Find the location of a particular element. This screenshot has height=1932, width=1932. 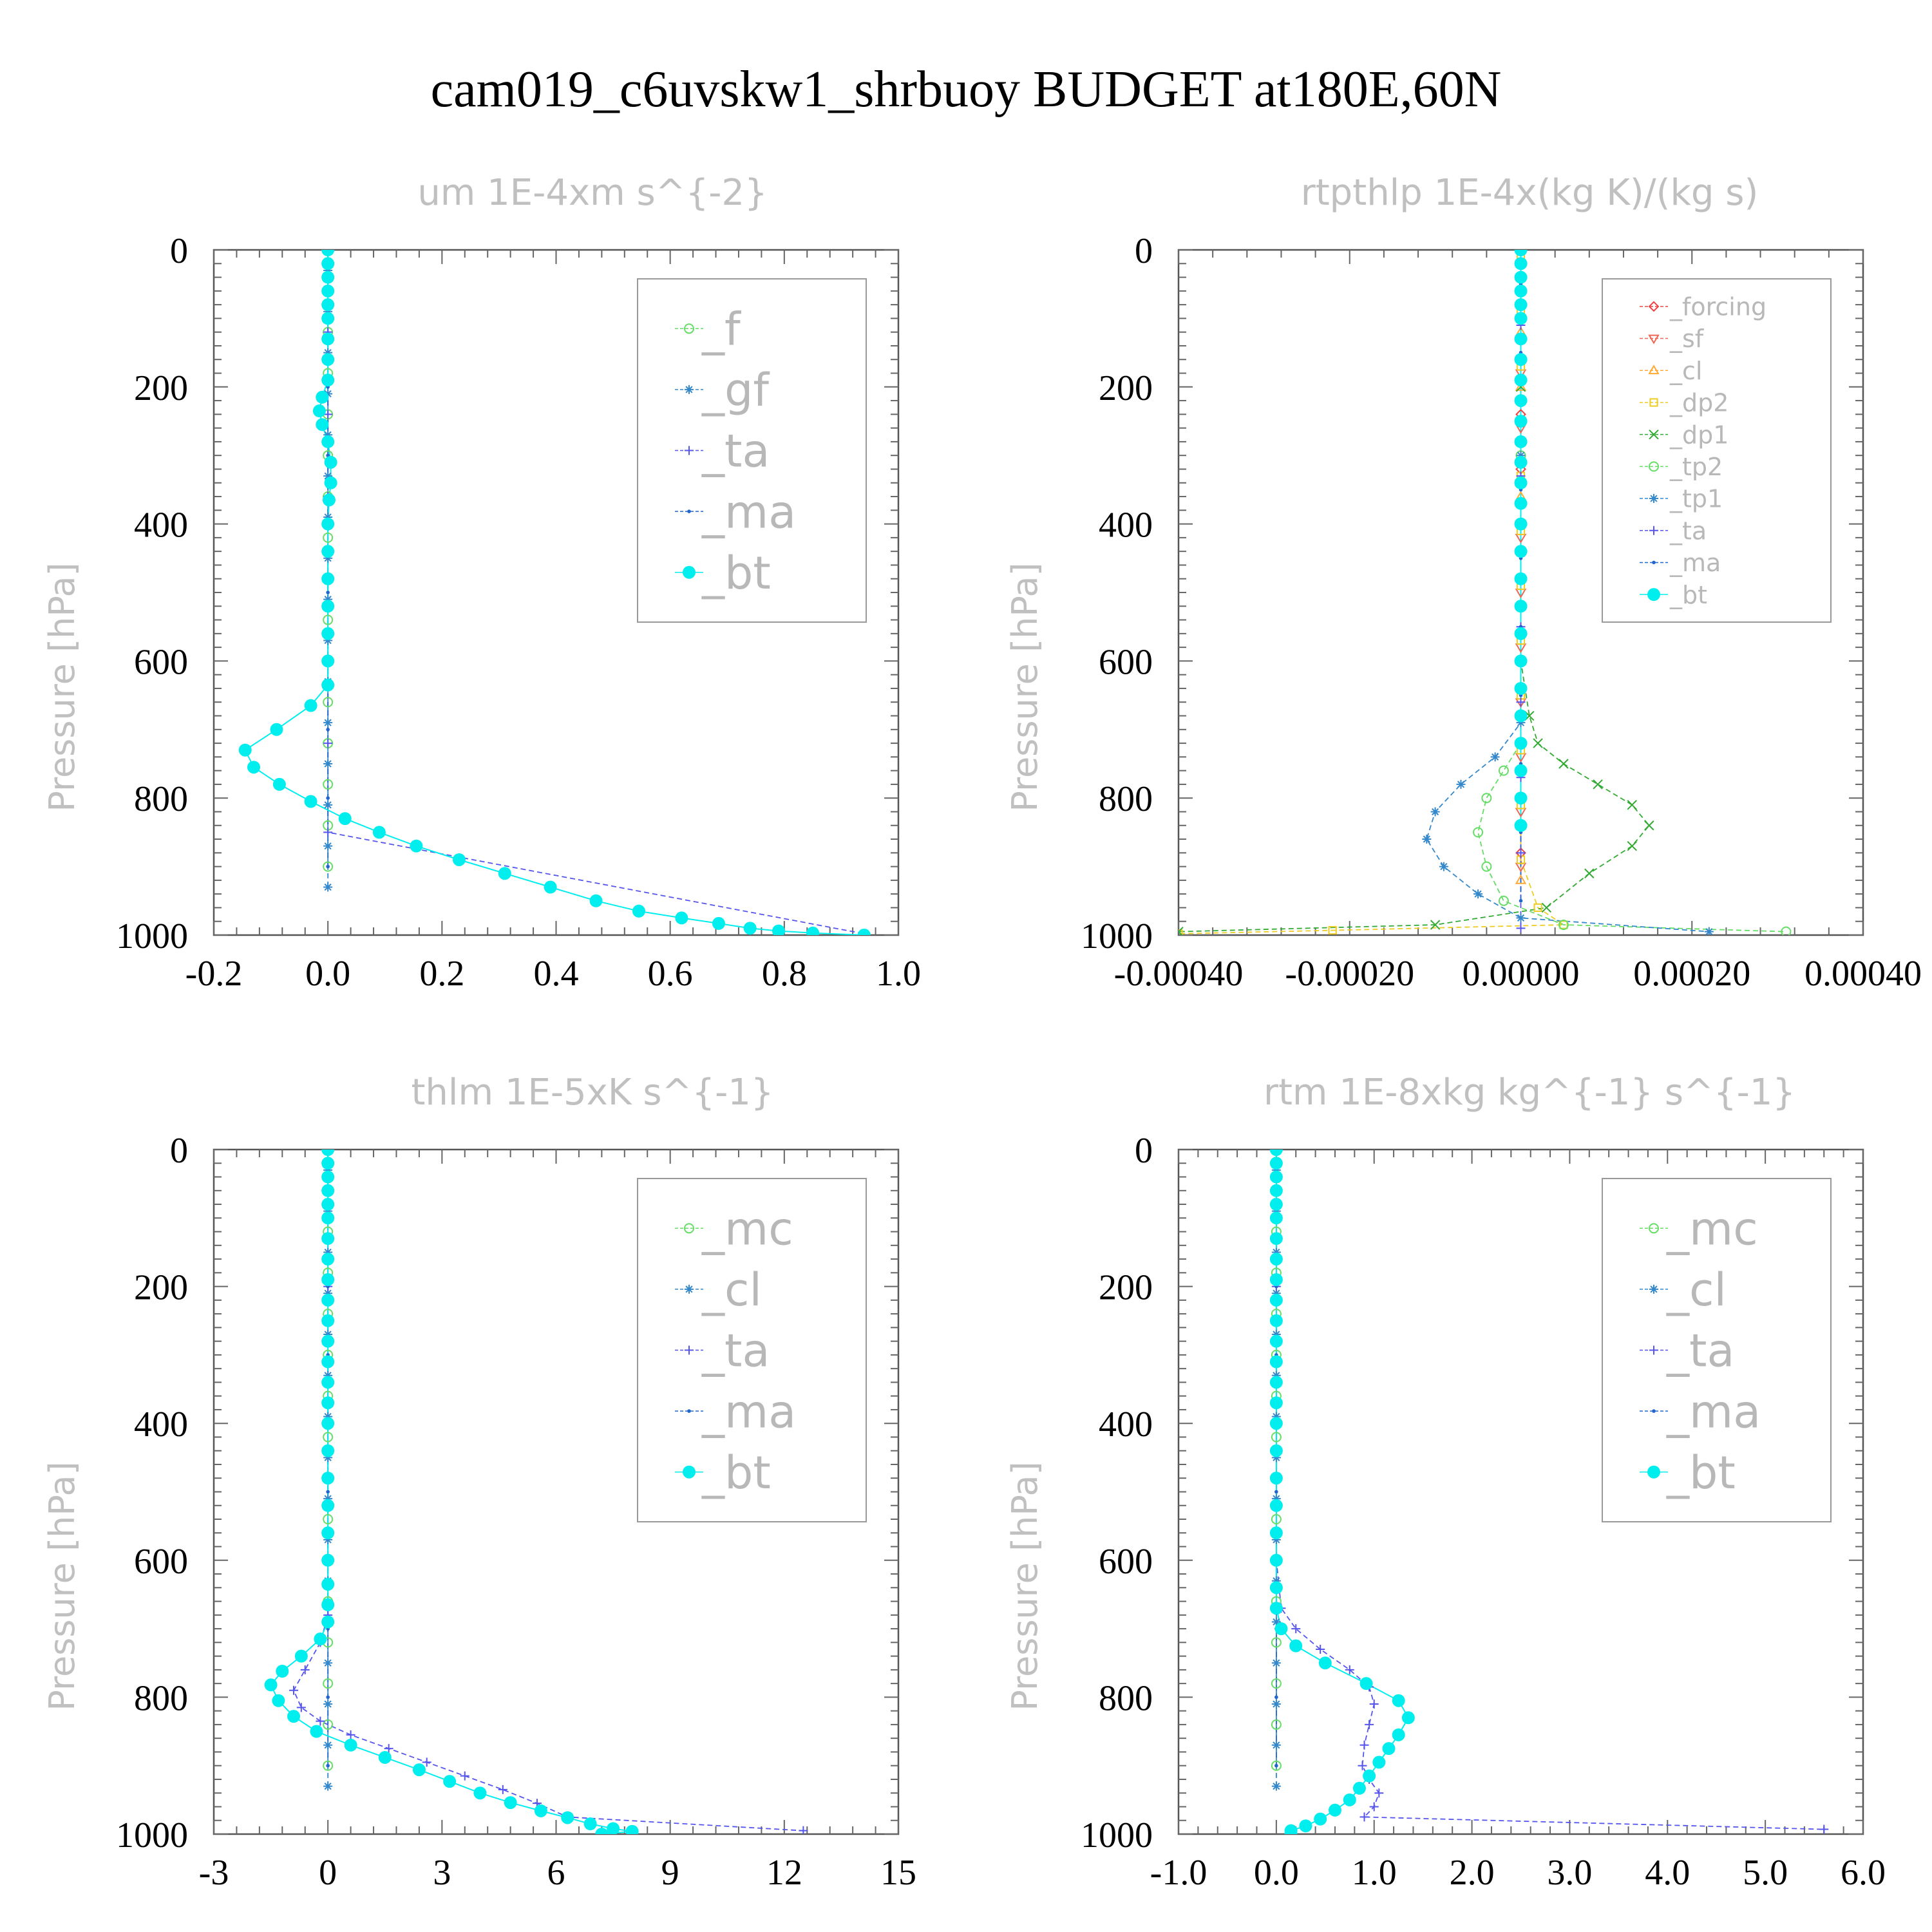

x-tick-label: 6 is located at coordinates (556, 1873).